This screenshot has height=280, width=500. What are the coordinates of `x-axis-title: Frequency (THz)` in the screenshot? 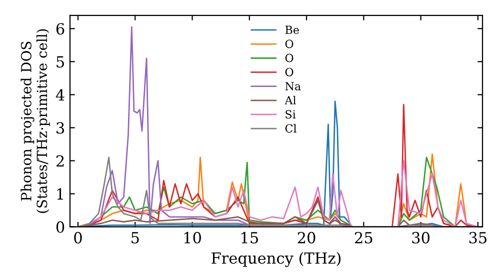 It's located at (276, 260).